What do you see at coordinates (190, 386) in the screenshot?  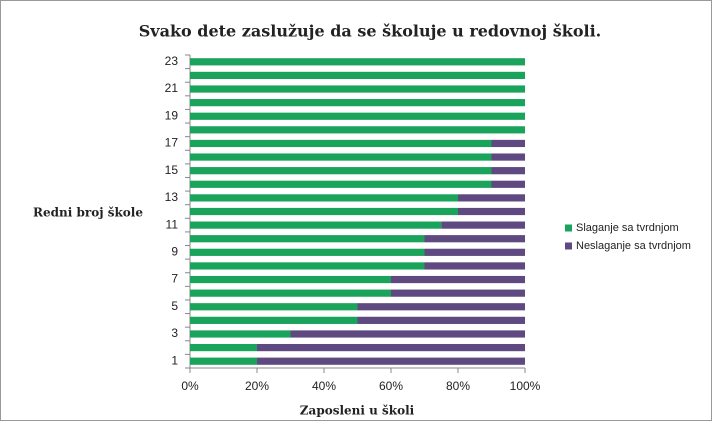 I see `x-tick-label: 0%` at bounding box center [190, 386].